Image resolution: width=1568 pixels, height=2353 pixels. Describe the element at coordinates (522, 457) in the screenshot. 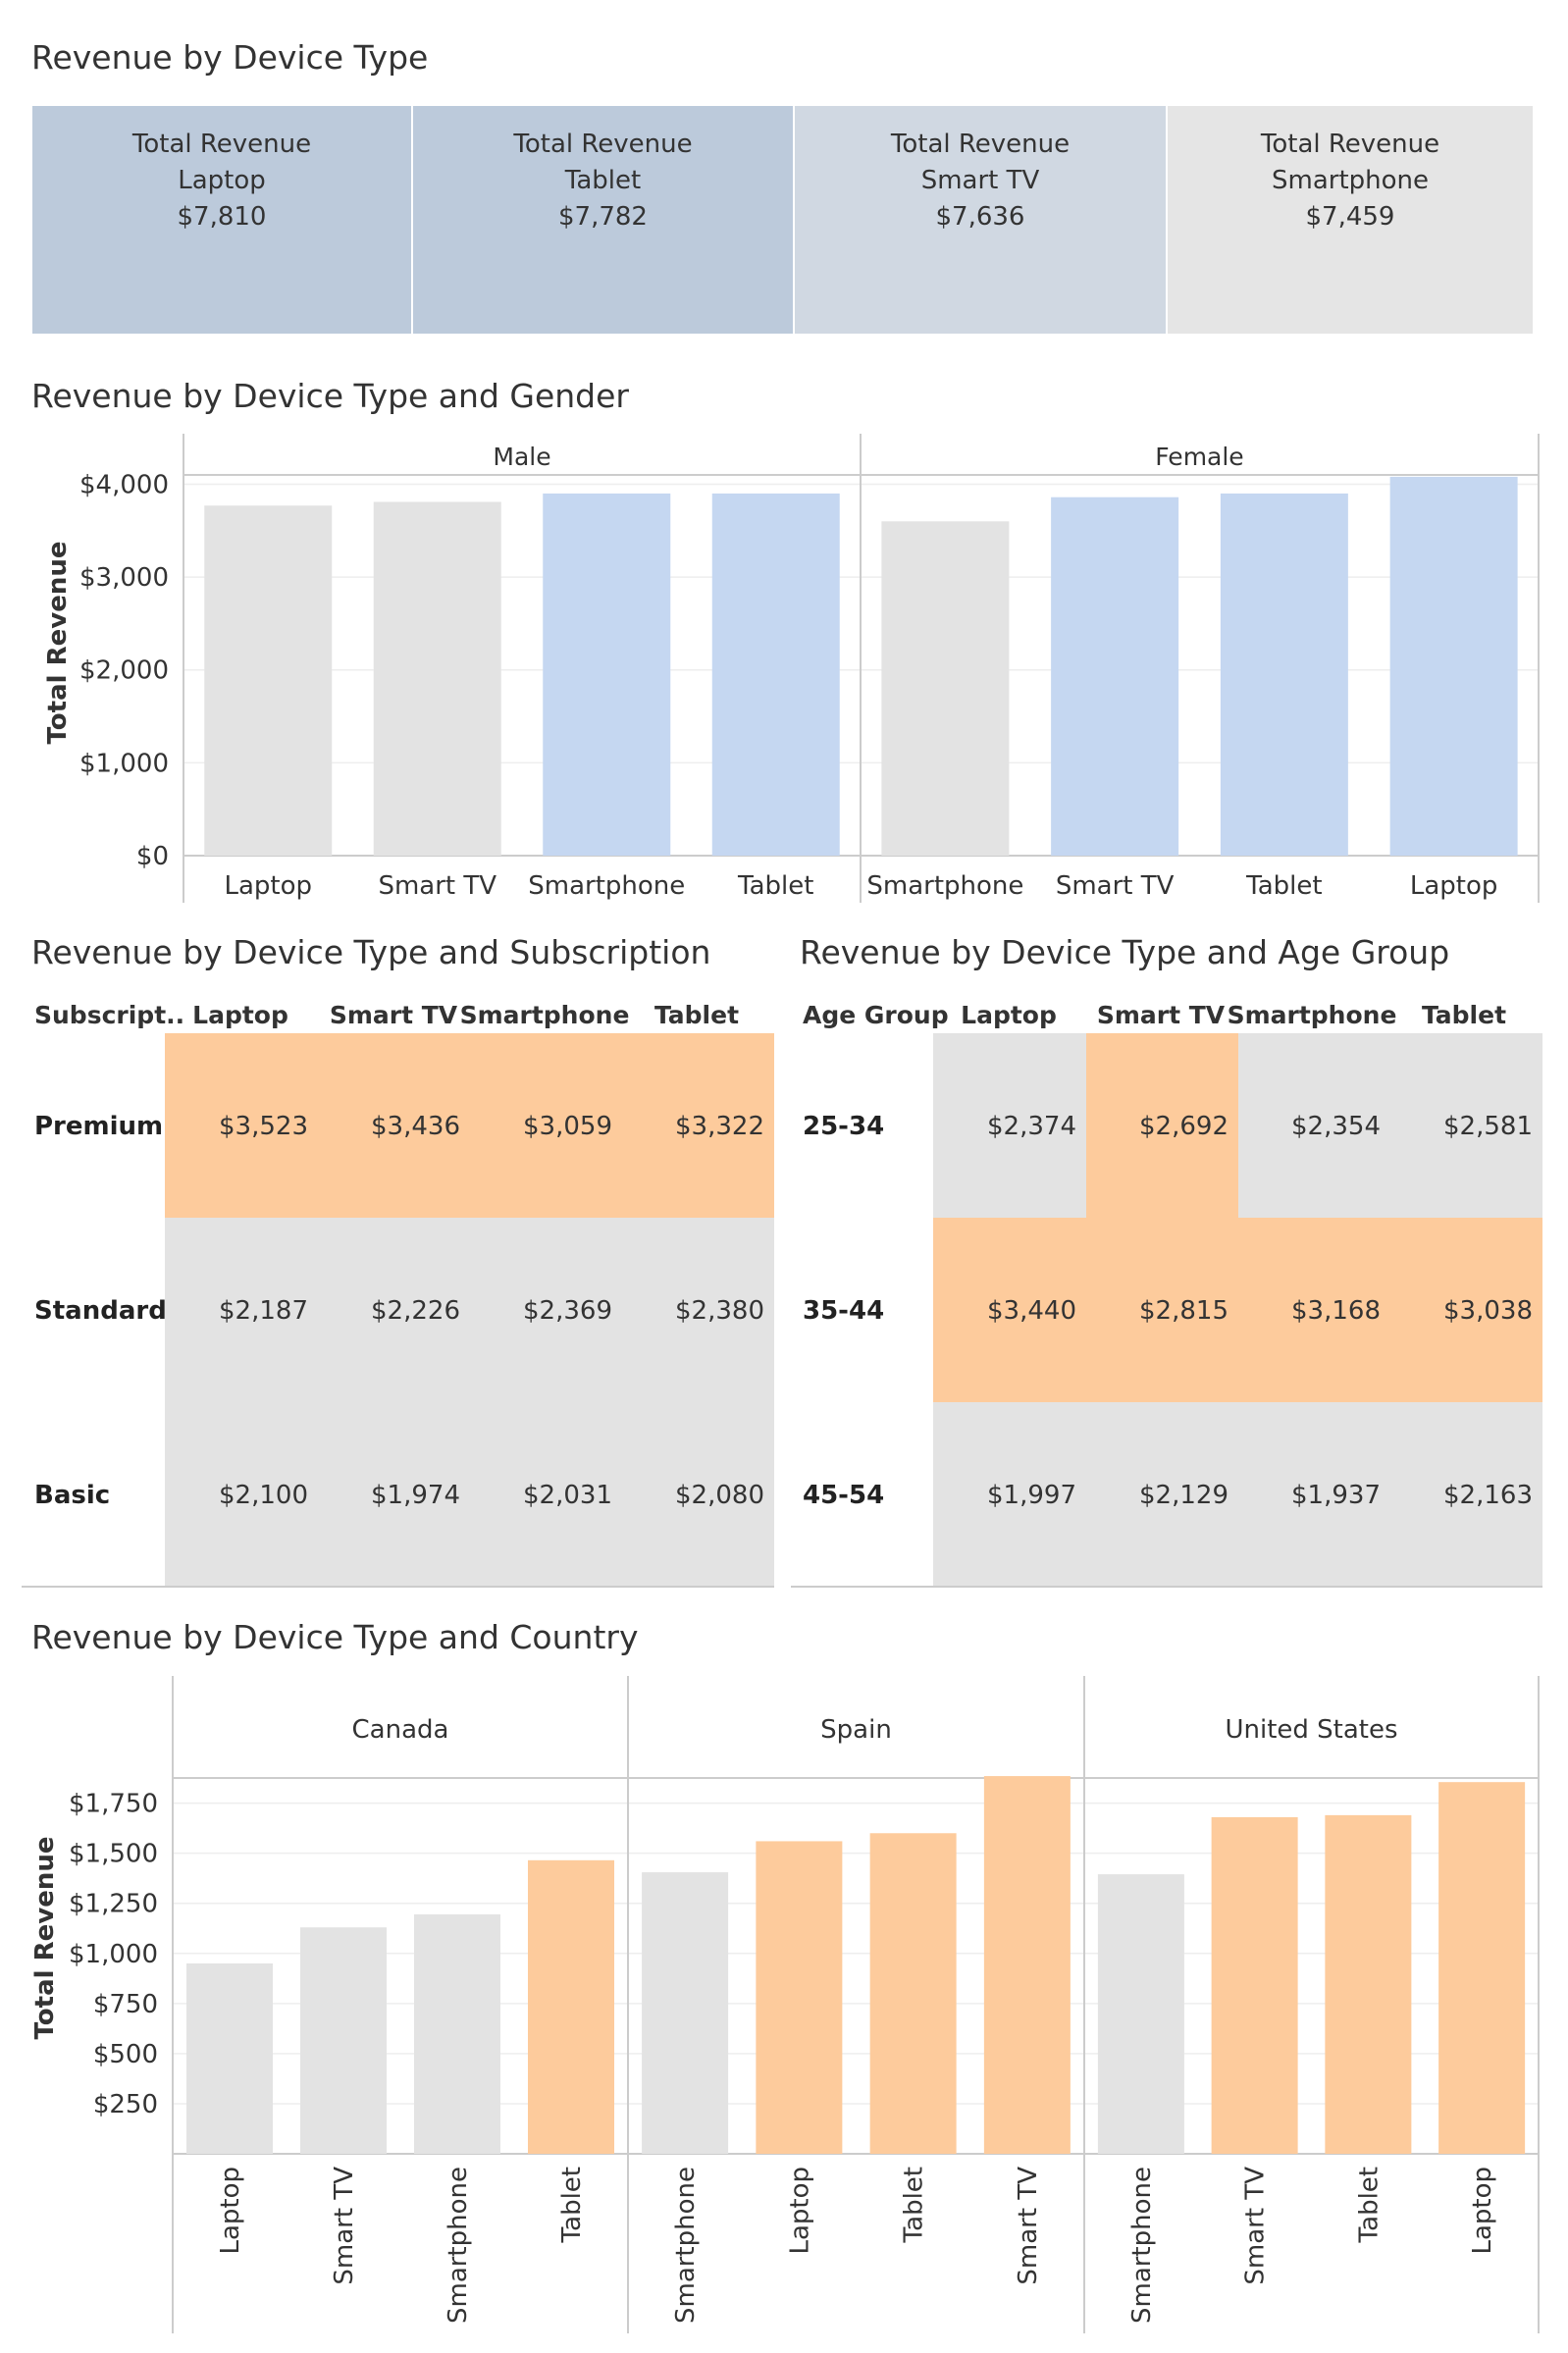

I see `panel-header: Male` at that location.